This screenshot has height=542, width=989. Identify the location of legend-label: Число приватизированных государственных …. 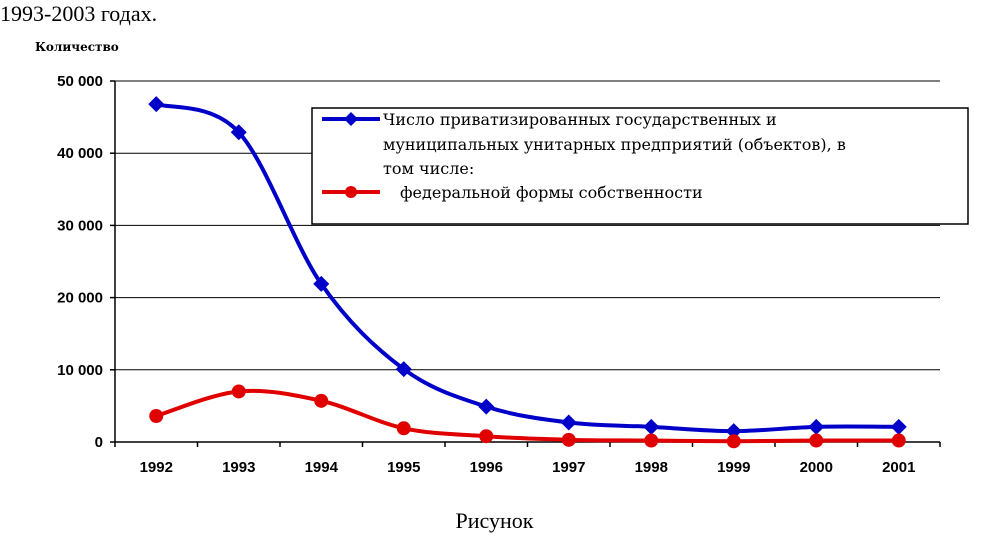
(580, 119).